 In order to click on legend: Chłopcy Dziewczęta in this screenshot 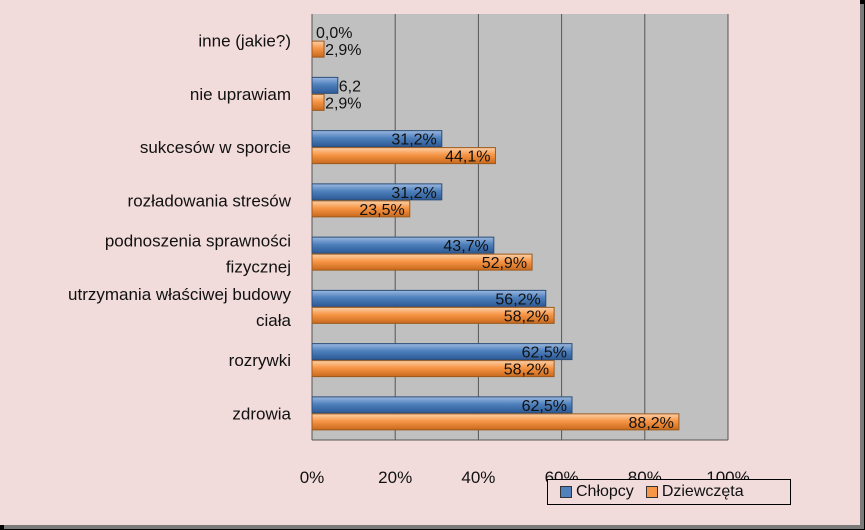, I will do `click(669, 492)`.